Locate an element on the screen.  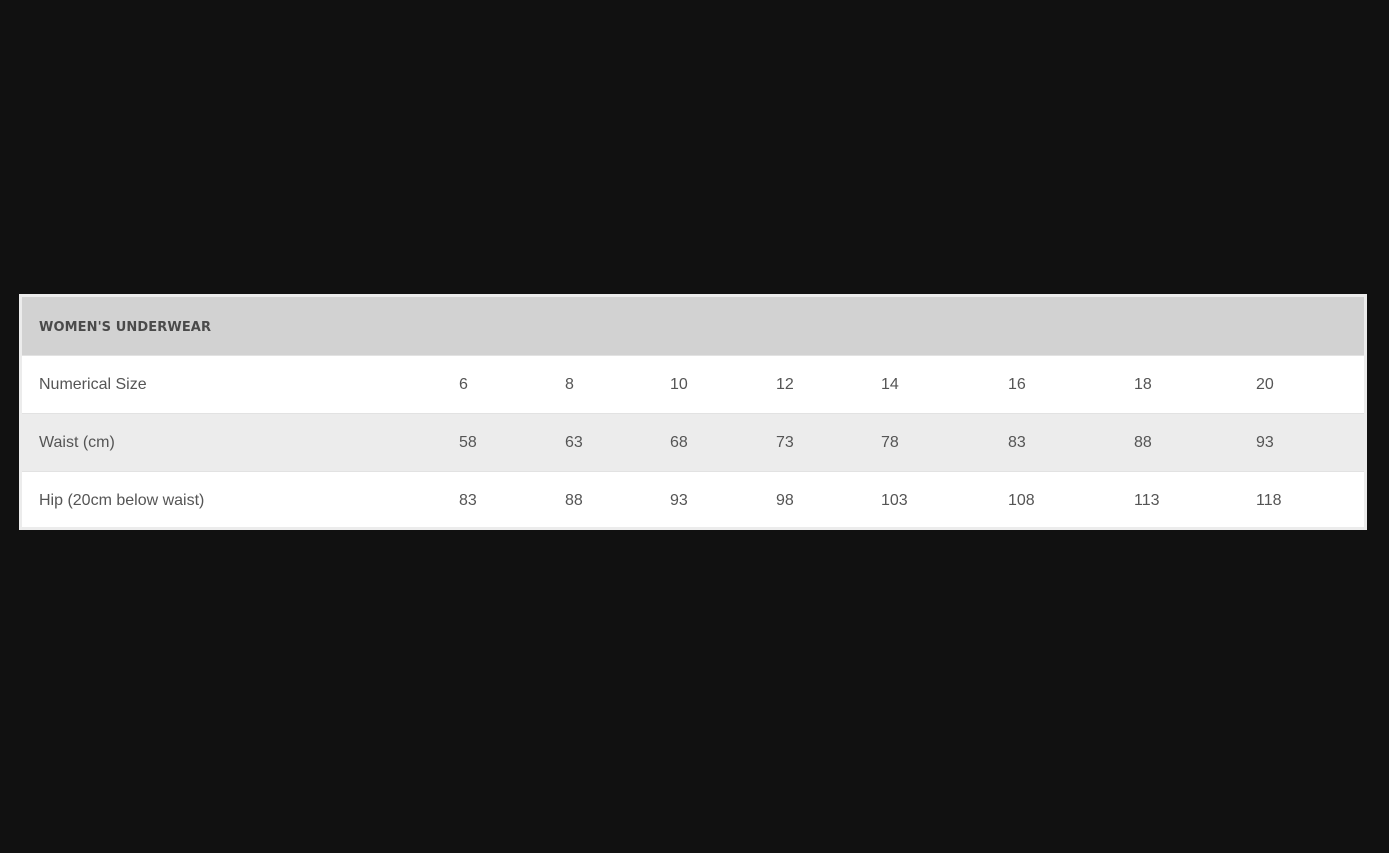
row-label: Numerical Size is located at coordinates (93, 384).